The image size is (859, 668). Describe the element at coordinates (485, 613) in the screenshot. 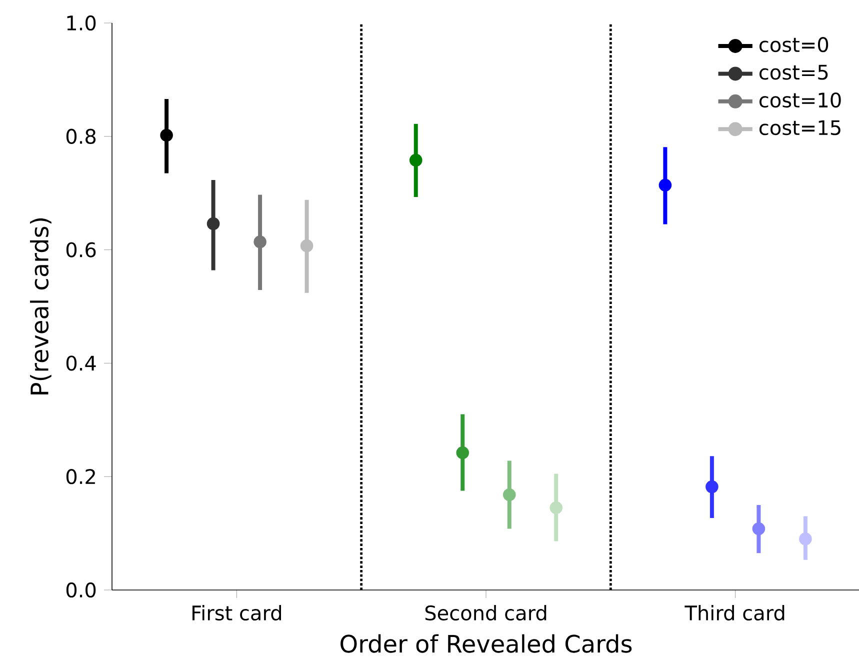

I see `x-tick-label: Second card` at that location.